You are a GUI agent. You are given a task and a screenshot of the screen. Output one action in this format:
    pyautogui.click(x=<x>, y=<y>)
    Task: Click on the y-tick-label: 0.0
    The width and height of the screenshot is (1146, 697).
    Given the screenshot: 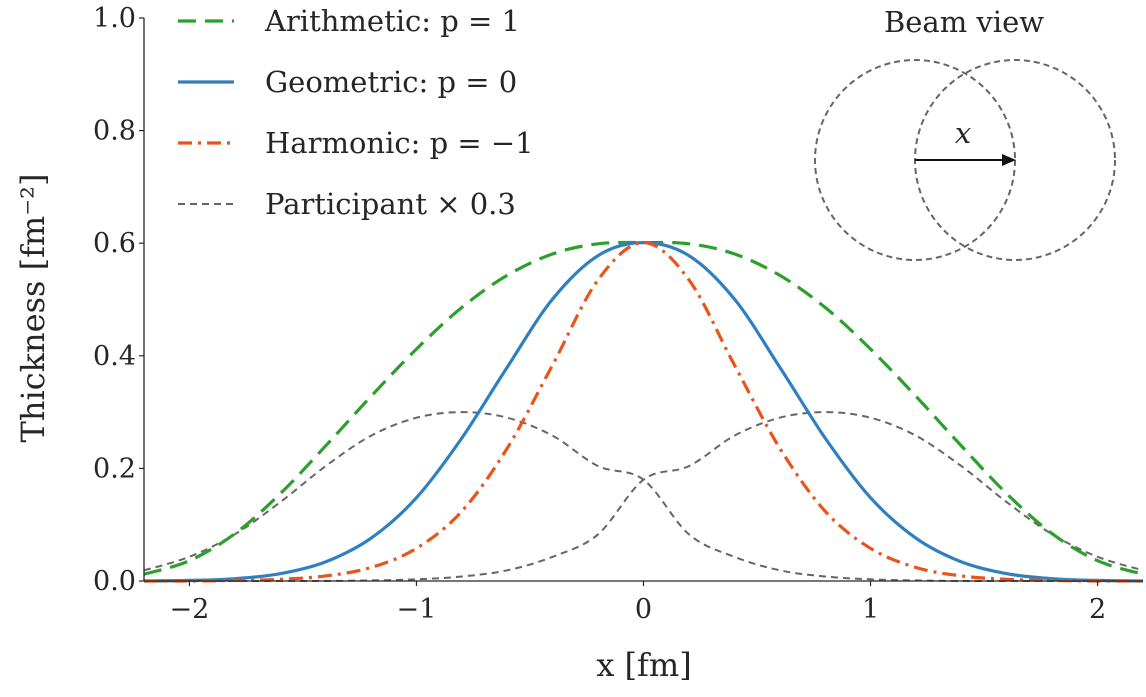 What is the action you would take?
    pyautogui.click(x=114, y=581)
    